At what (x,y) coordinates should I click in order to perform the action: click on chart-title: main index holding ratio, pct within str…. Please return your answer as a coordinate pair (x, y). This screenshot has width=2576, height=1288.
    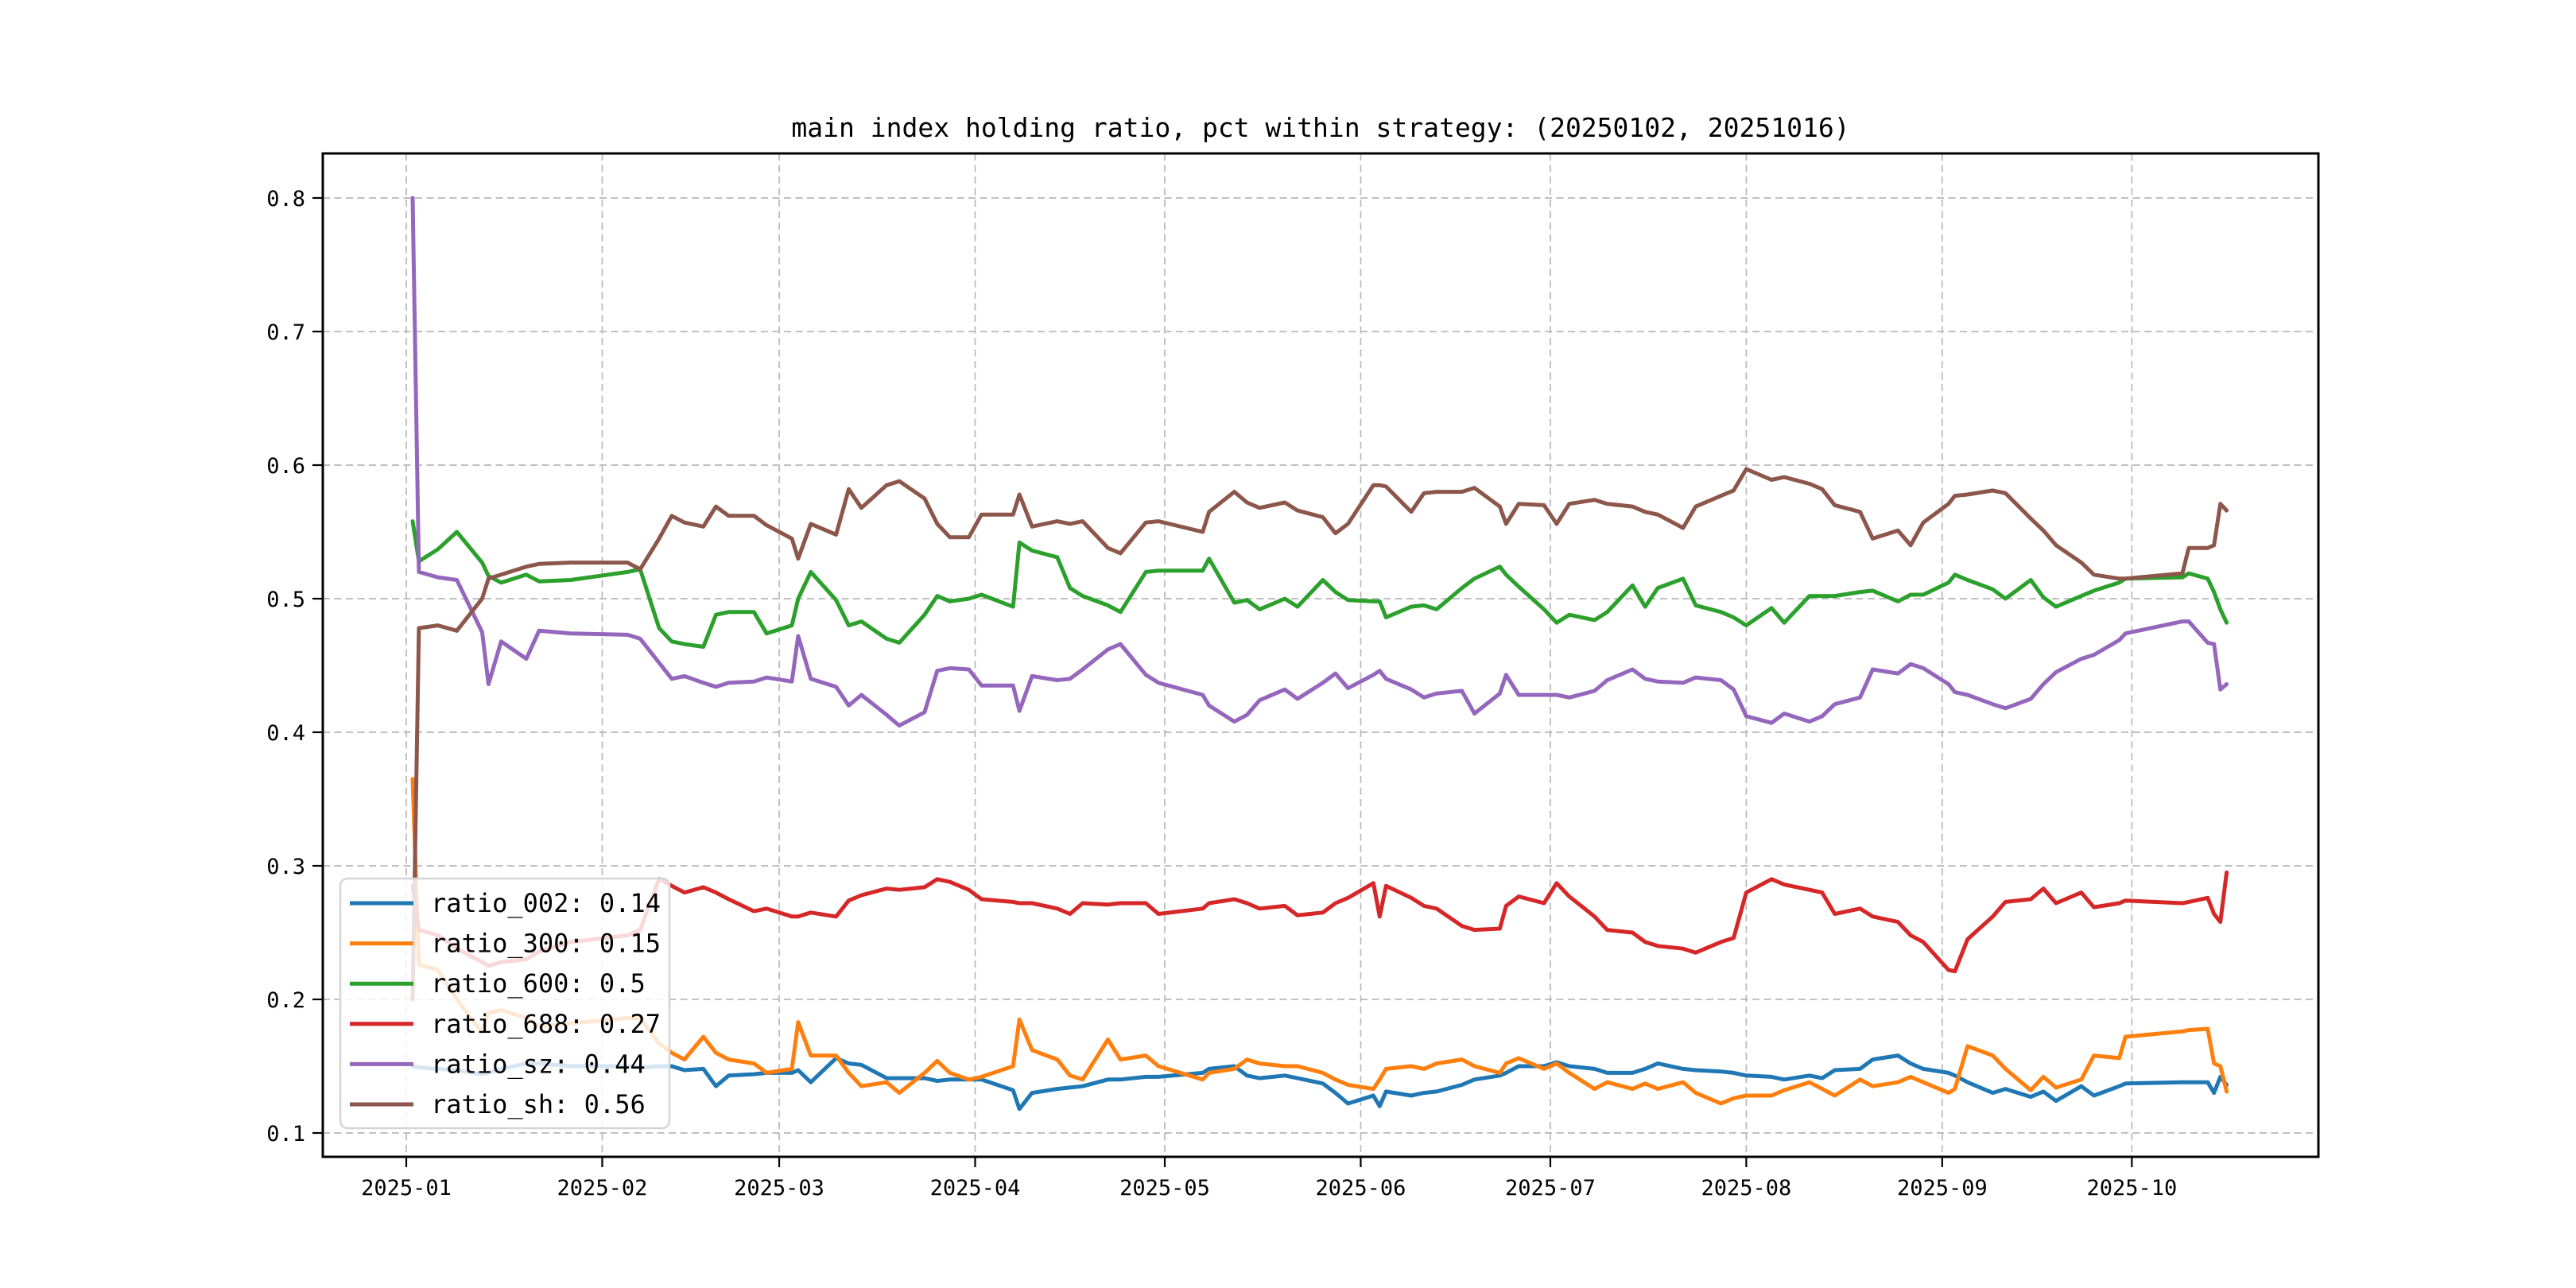
    Looking at the image, I should click on (1320, 128).